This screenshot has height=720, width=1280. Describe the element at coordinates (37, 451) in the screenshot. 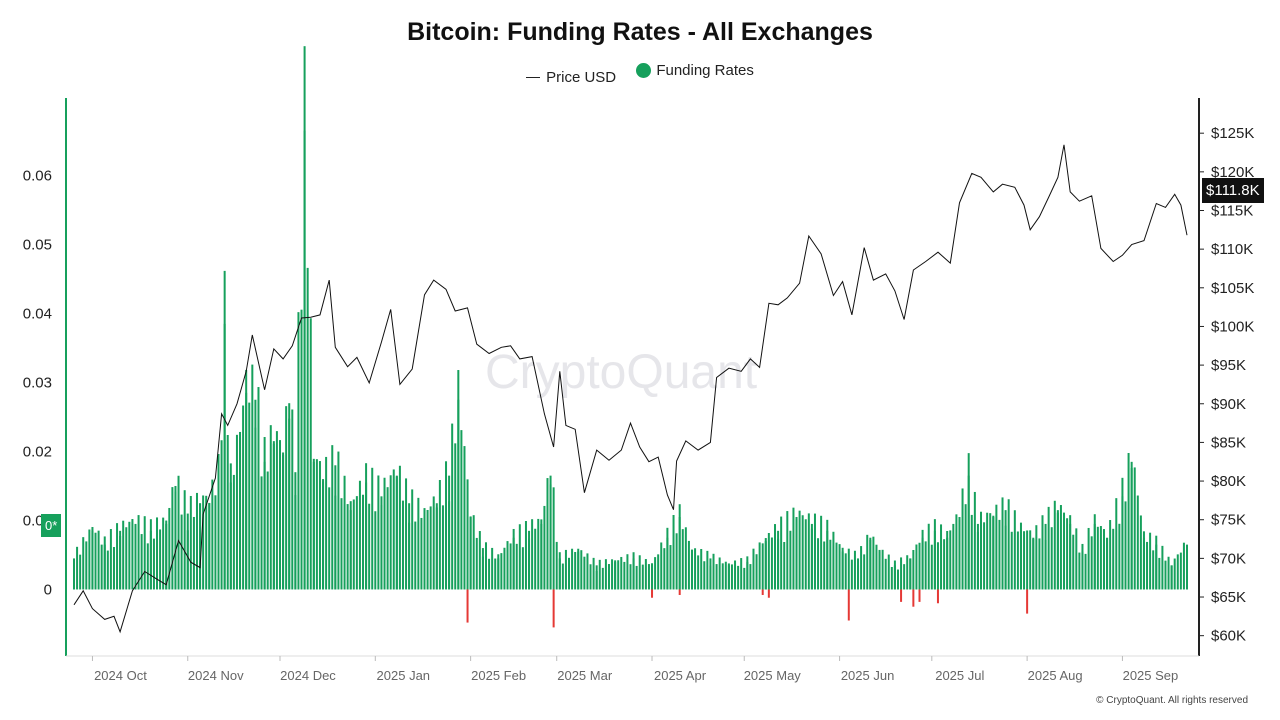

I see `left-tick-label: 0.02` at that location.